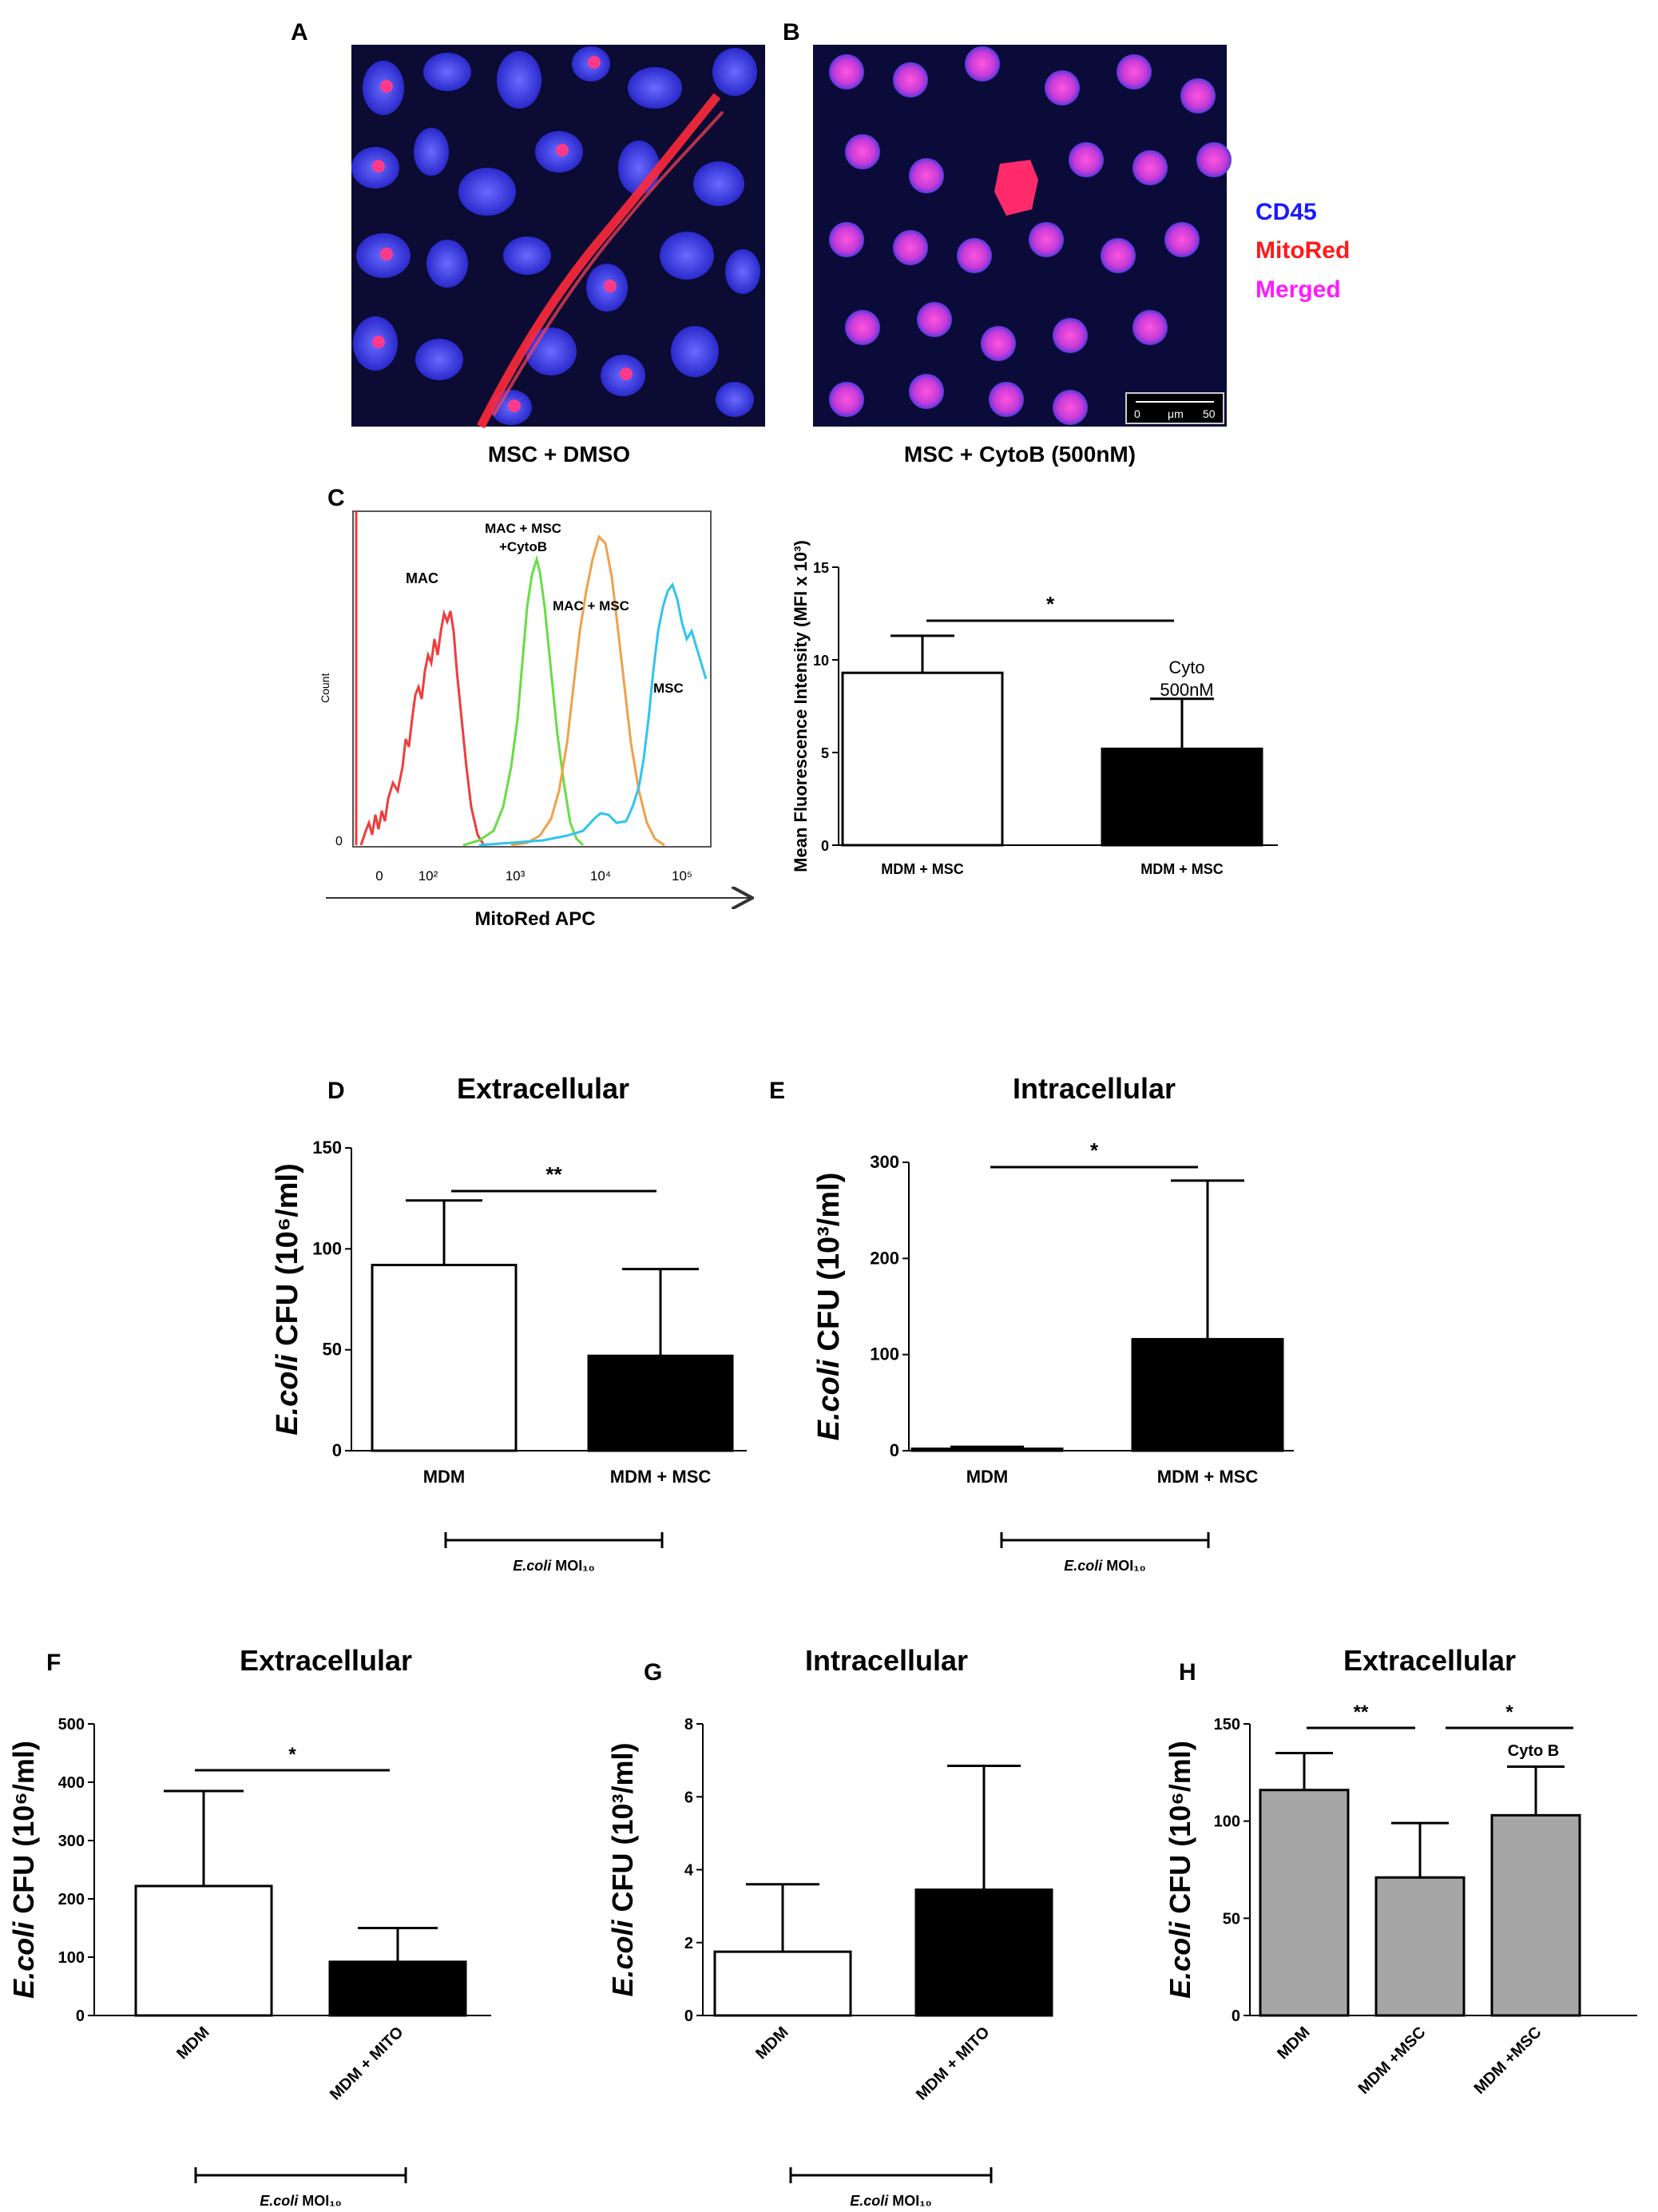 The height and width of the screenshot is (2212, 1658). Describe the element at coordinates (54, 1663) in the screenshot. I see `panel-letter-f: F` at that location.